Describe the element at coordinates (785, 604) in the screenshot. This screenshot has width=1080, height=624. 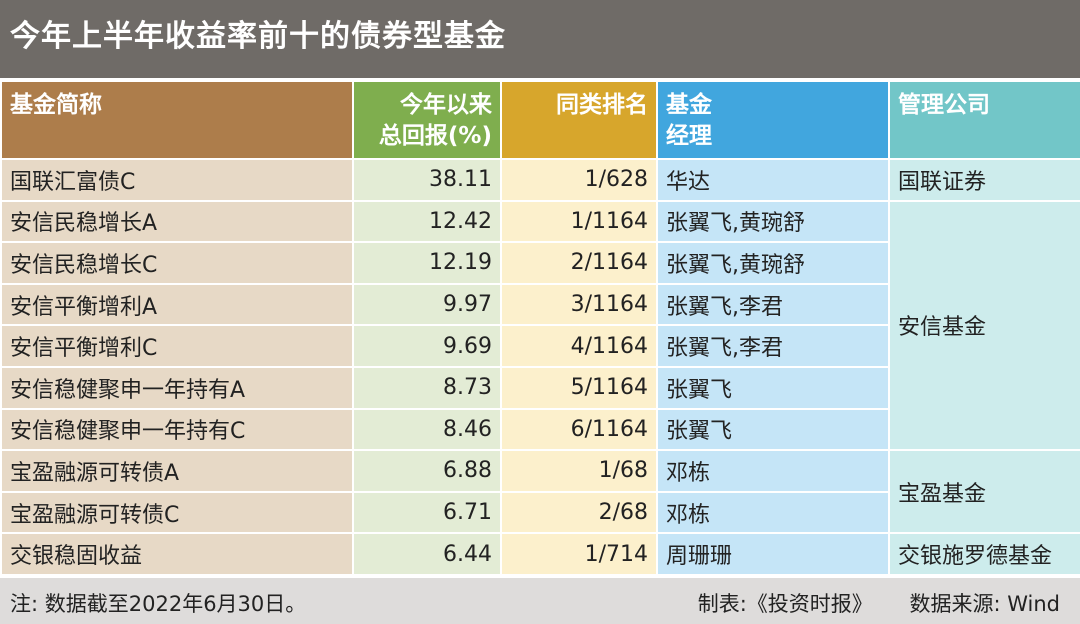
I see `made-by-credit: 制表:《投资时报》` at that location.